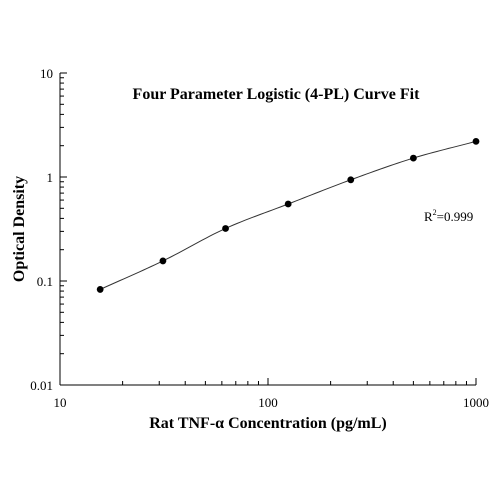 The width and height of the screenshot is (500, 500). I want to click on x-tick-label: 1000, so click(476, 402).